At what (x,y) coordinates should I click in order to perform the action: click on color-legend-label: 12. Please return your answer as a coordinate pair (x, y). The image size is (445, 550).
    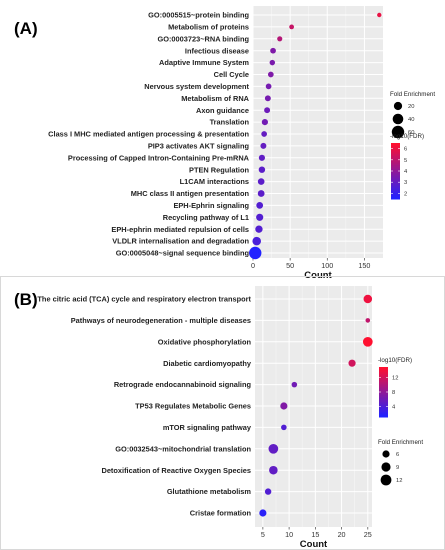
    Looking at the image, I should click on (395, 379).